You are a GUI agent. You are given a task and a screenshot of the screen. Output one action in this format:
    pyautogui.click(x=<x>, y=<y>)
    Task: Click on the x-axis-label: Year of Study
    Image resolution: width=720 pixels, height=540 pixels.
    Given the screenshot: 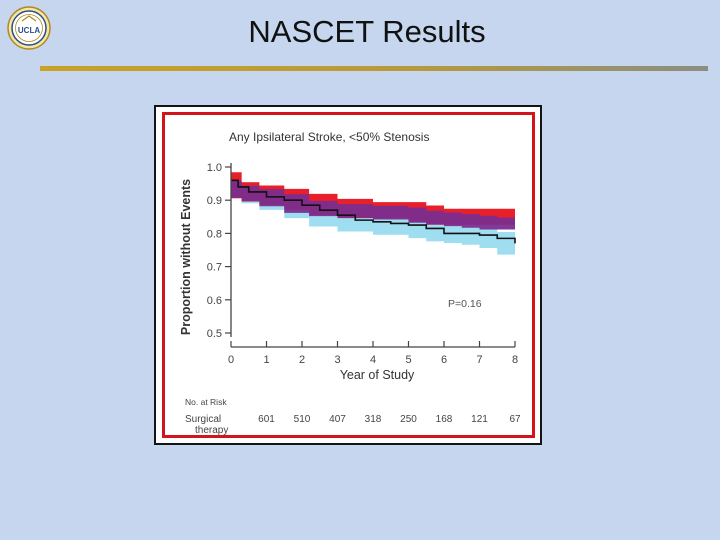 What is the action you would take?
    pyautogui.click(x=377, y=375)
    